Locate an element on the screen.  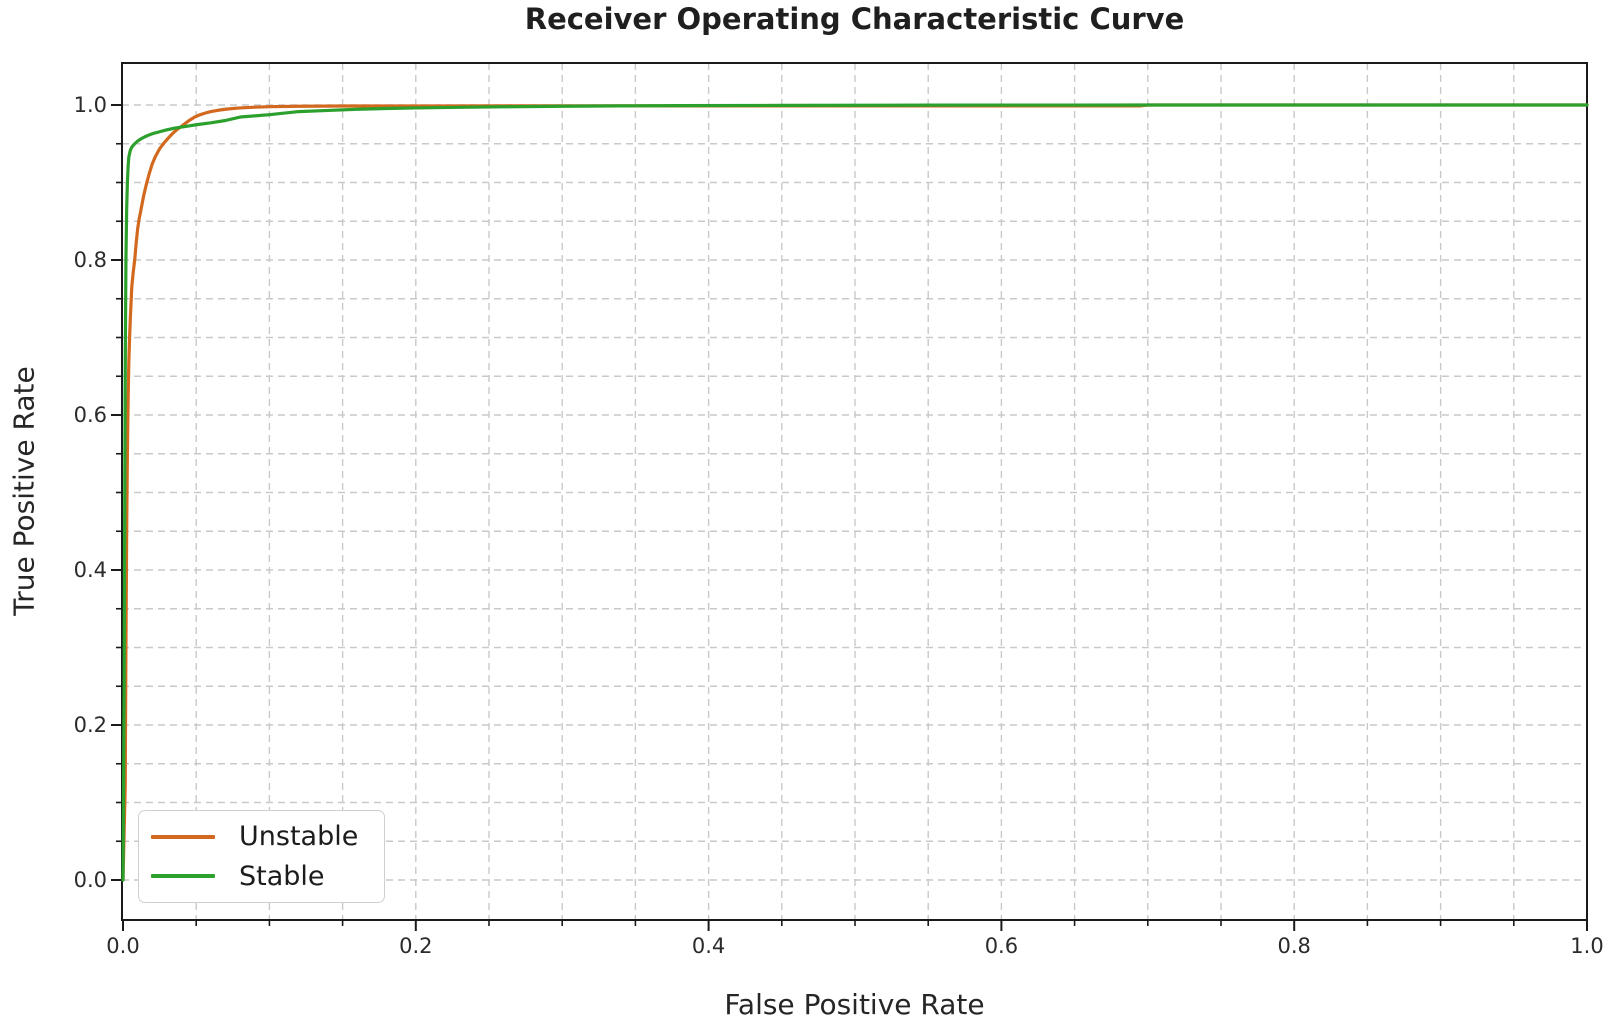
legend: Unstable Stable is located at coordinates (261, 856).